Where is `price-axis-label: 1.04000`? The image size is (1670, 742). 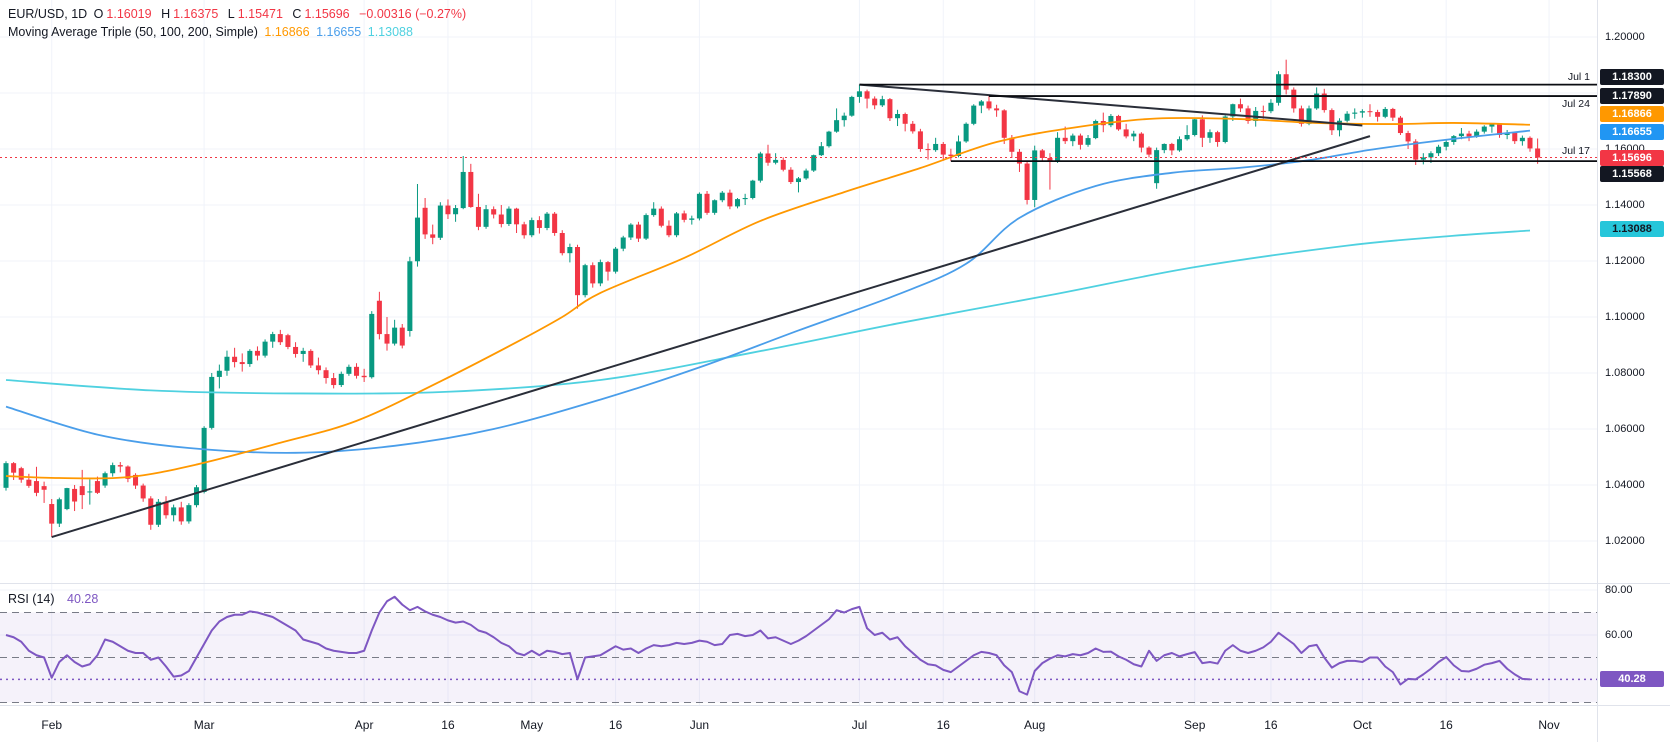
price-axis-label: 1.04000 is located at coordinates (1625, 485).